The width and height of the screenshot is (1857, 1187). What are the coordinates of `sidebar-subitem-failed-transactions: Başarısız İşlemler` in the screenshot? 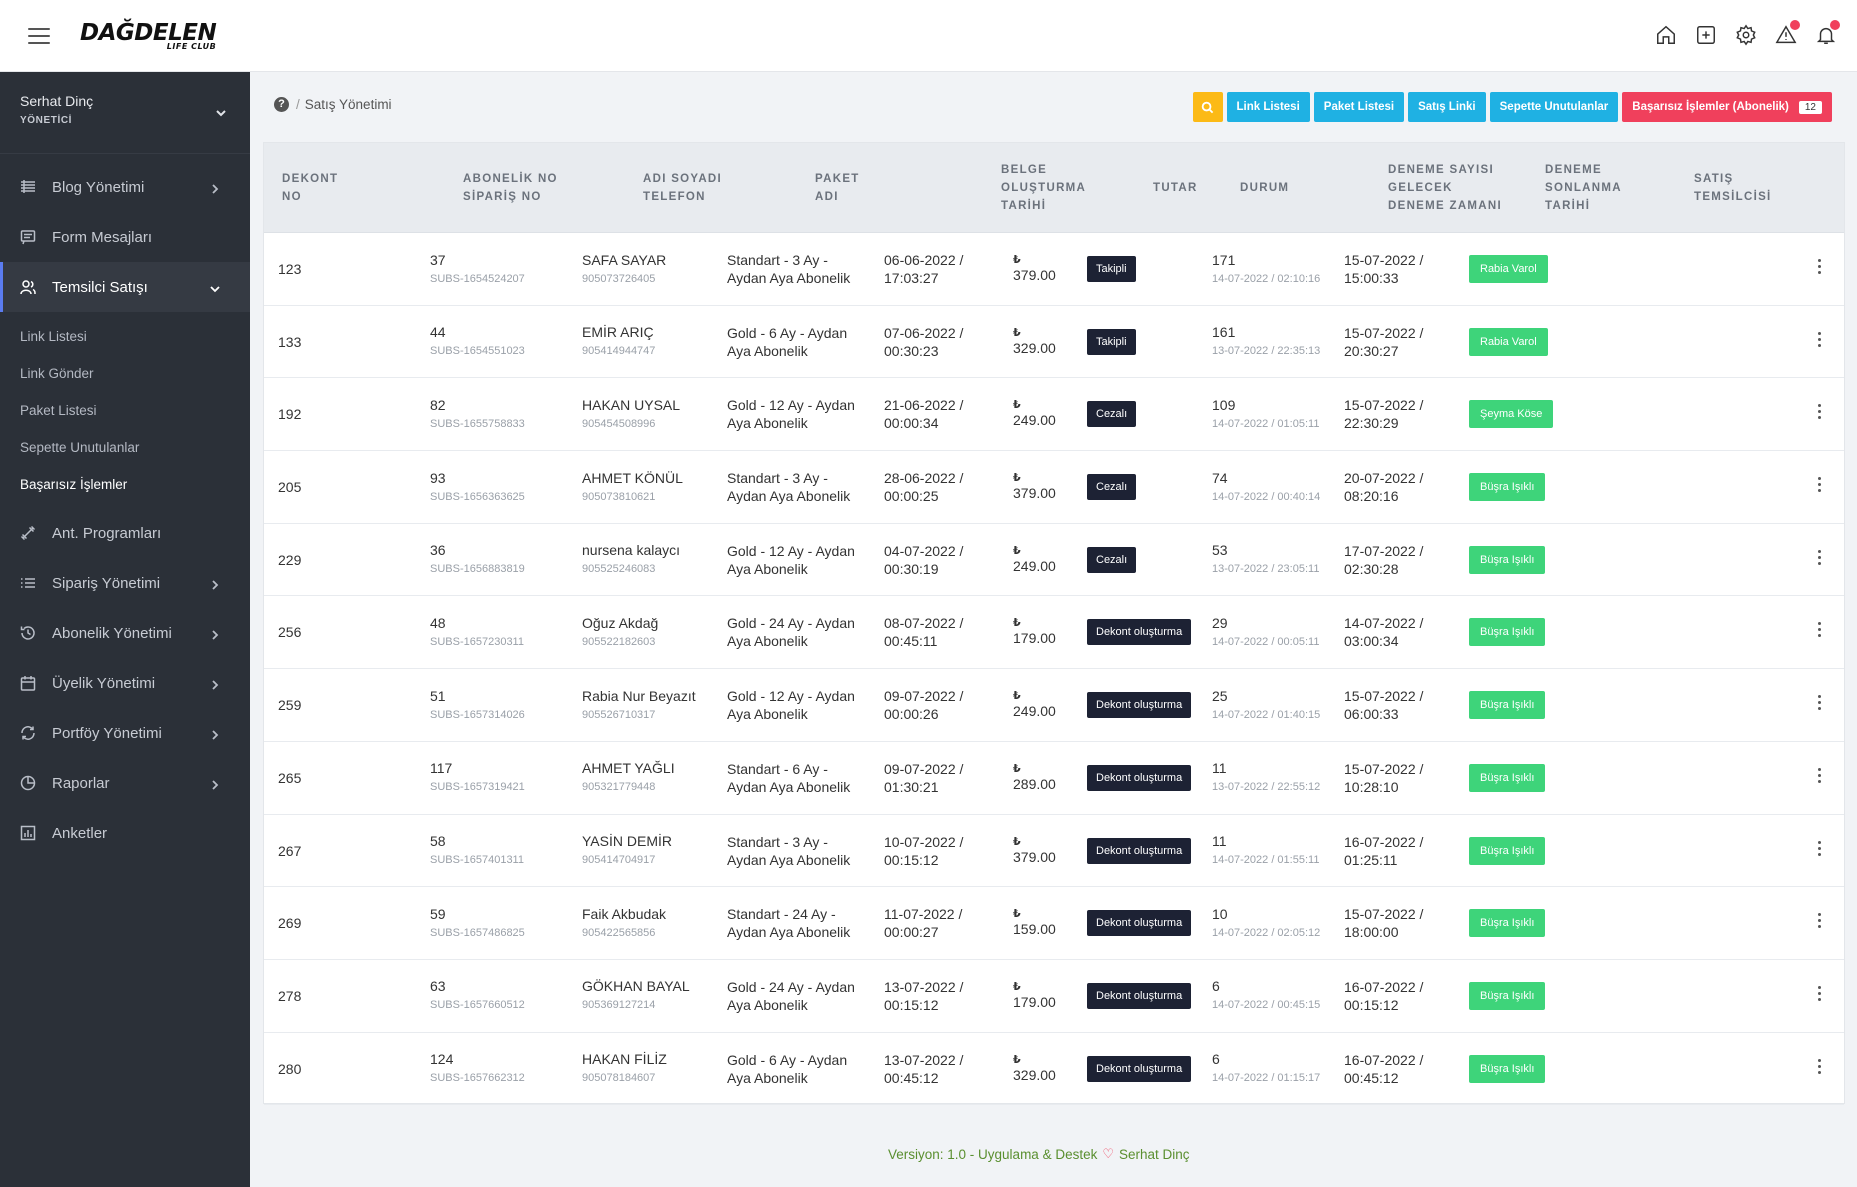 It's located at (74, 484).